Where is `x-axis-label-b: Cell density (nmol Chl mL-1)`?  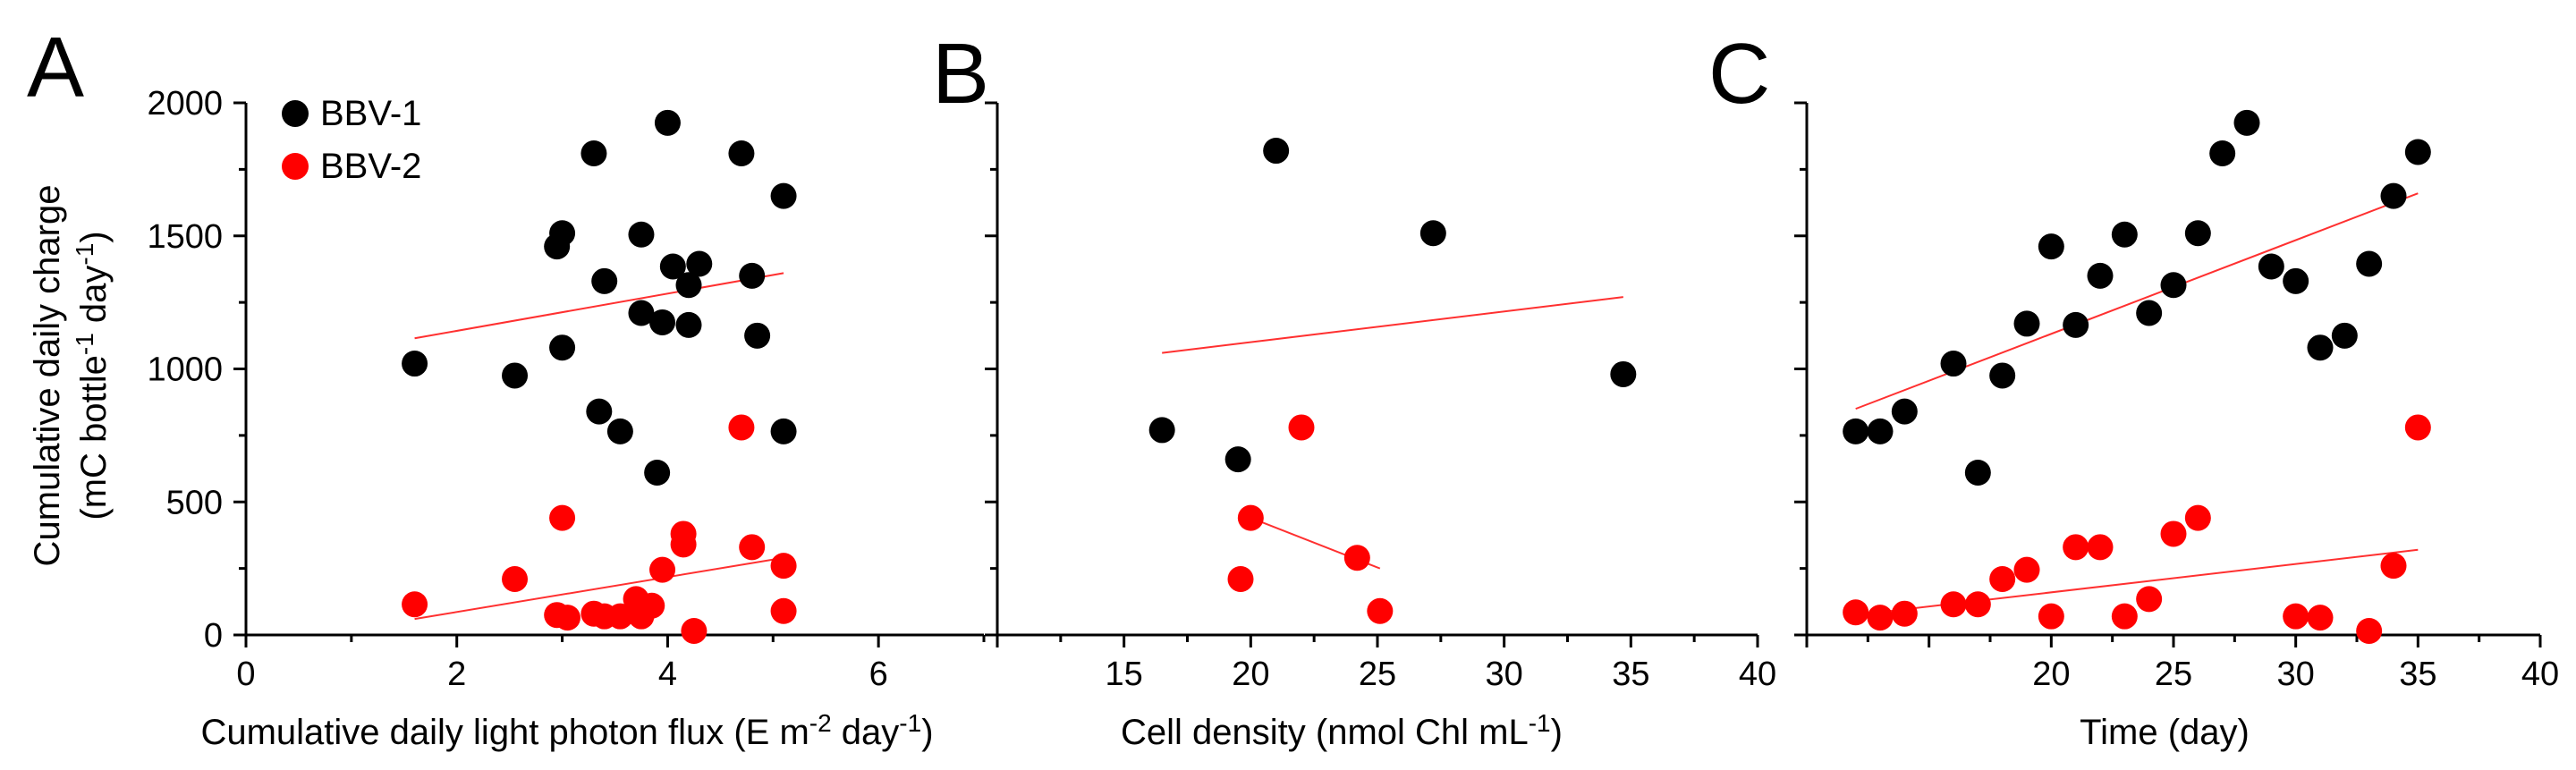
x-axis-label-b: Cell density (nmol Chl mL-1) is located at coordinates (1342, 730).